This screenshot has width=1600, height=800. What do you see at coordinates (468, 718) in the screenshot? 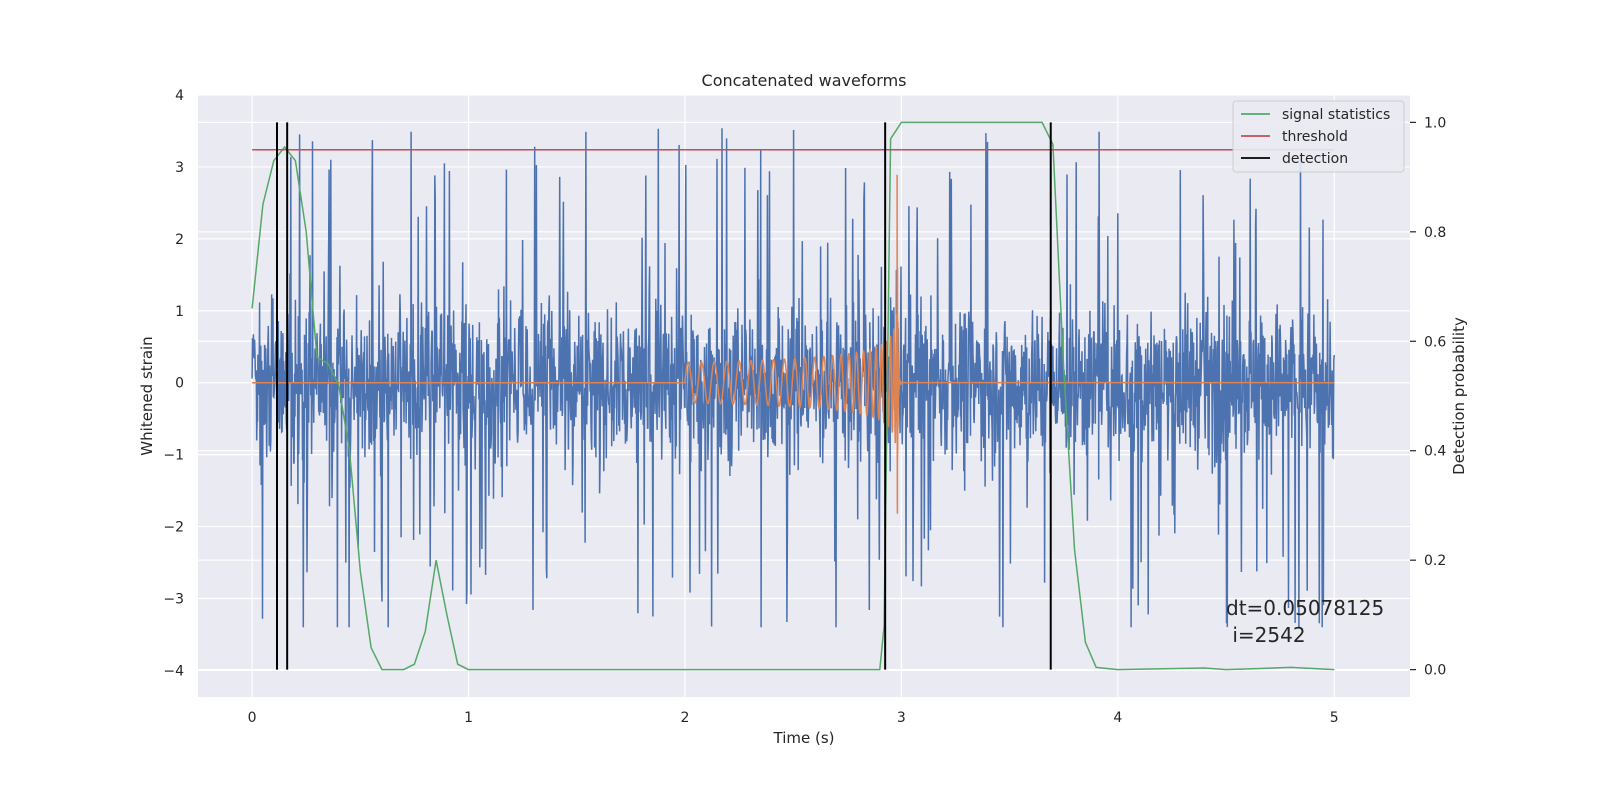
I see `x-tick-label: 1` at bounding box center [468, 718].